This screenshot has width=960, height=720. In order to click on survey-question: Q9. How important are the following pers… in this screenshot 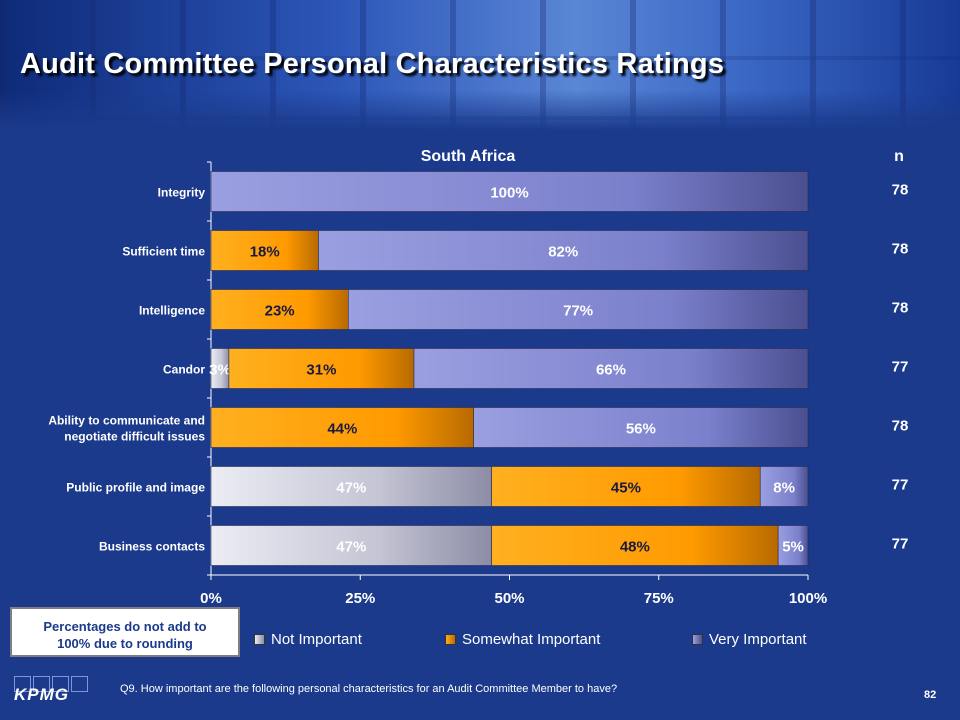, I will do `click(369, 689)`.